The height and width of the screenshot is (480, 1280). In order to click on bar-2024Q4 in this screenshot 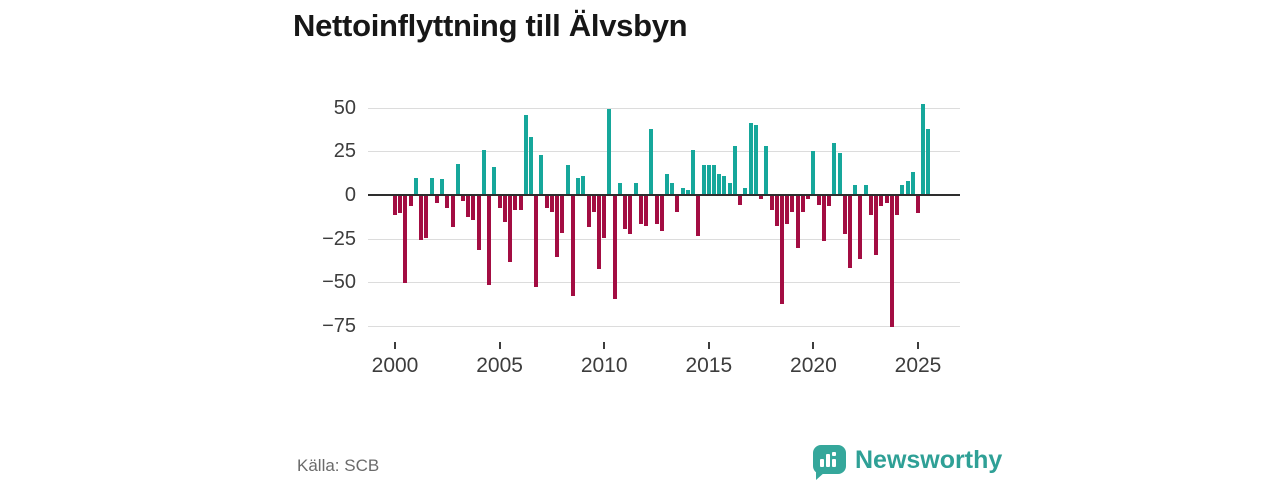, I will do `click(912, 183)`.